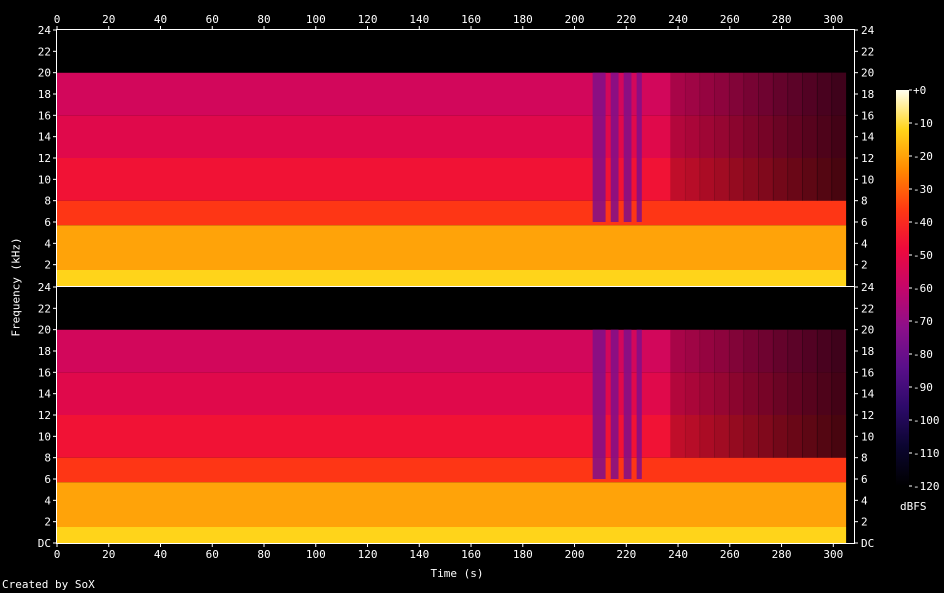 The height and width of the screenshot is (593, 944). I want to click on colorbar-tick-label: +0, so click(919, 90).